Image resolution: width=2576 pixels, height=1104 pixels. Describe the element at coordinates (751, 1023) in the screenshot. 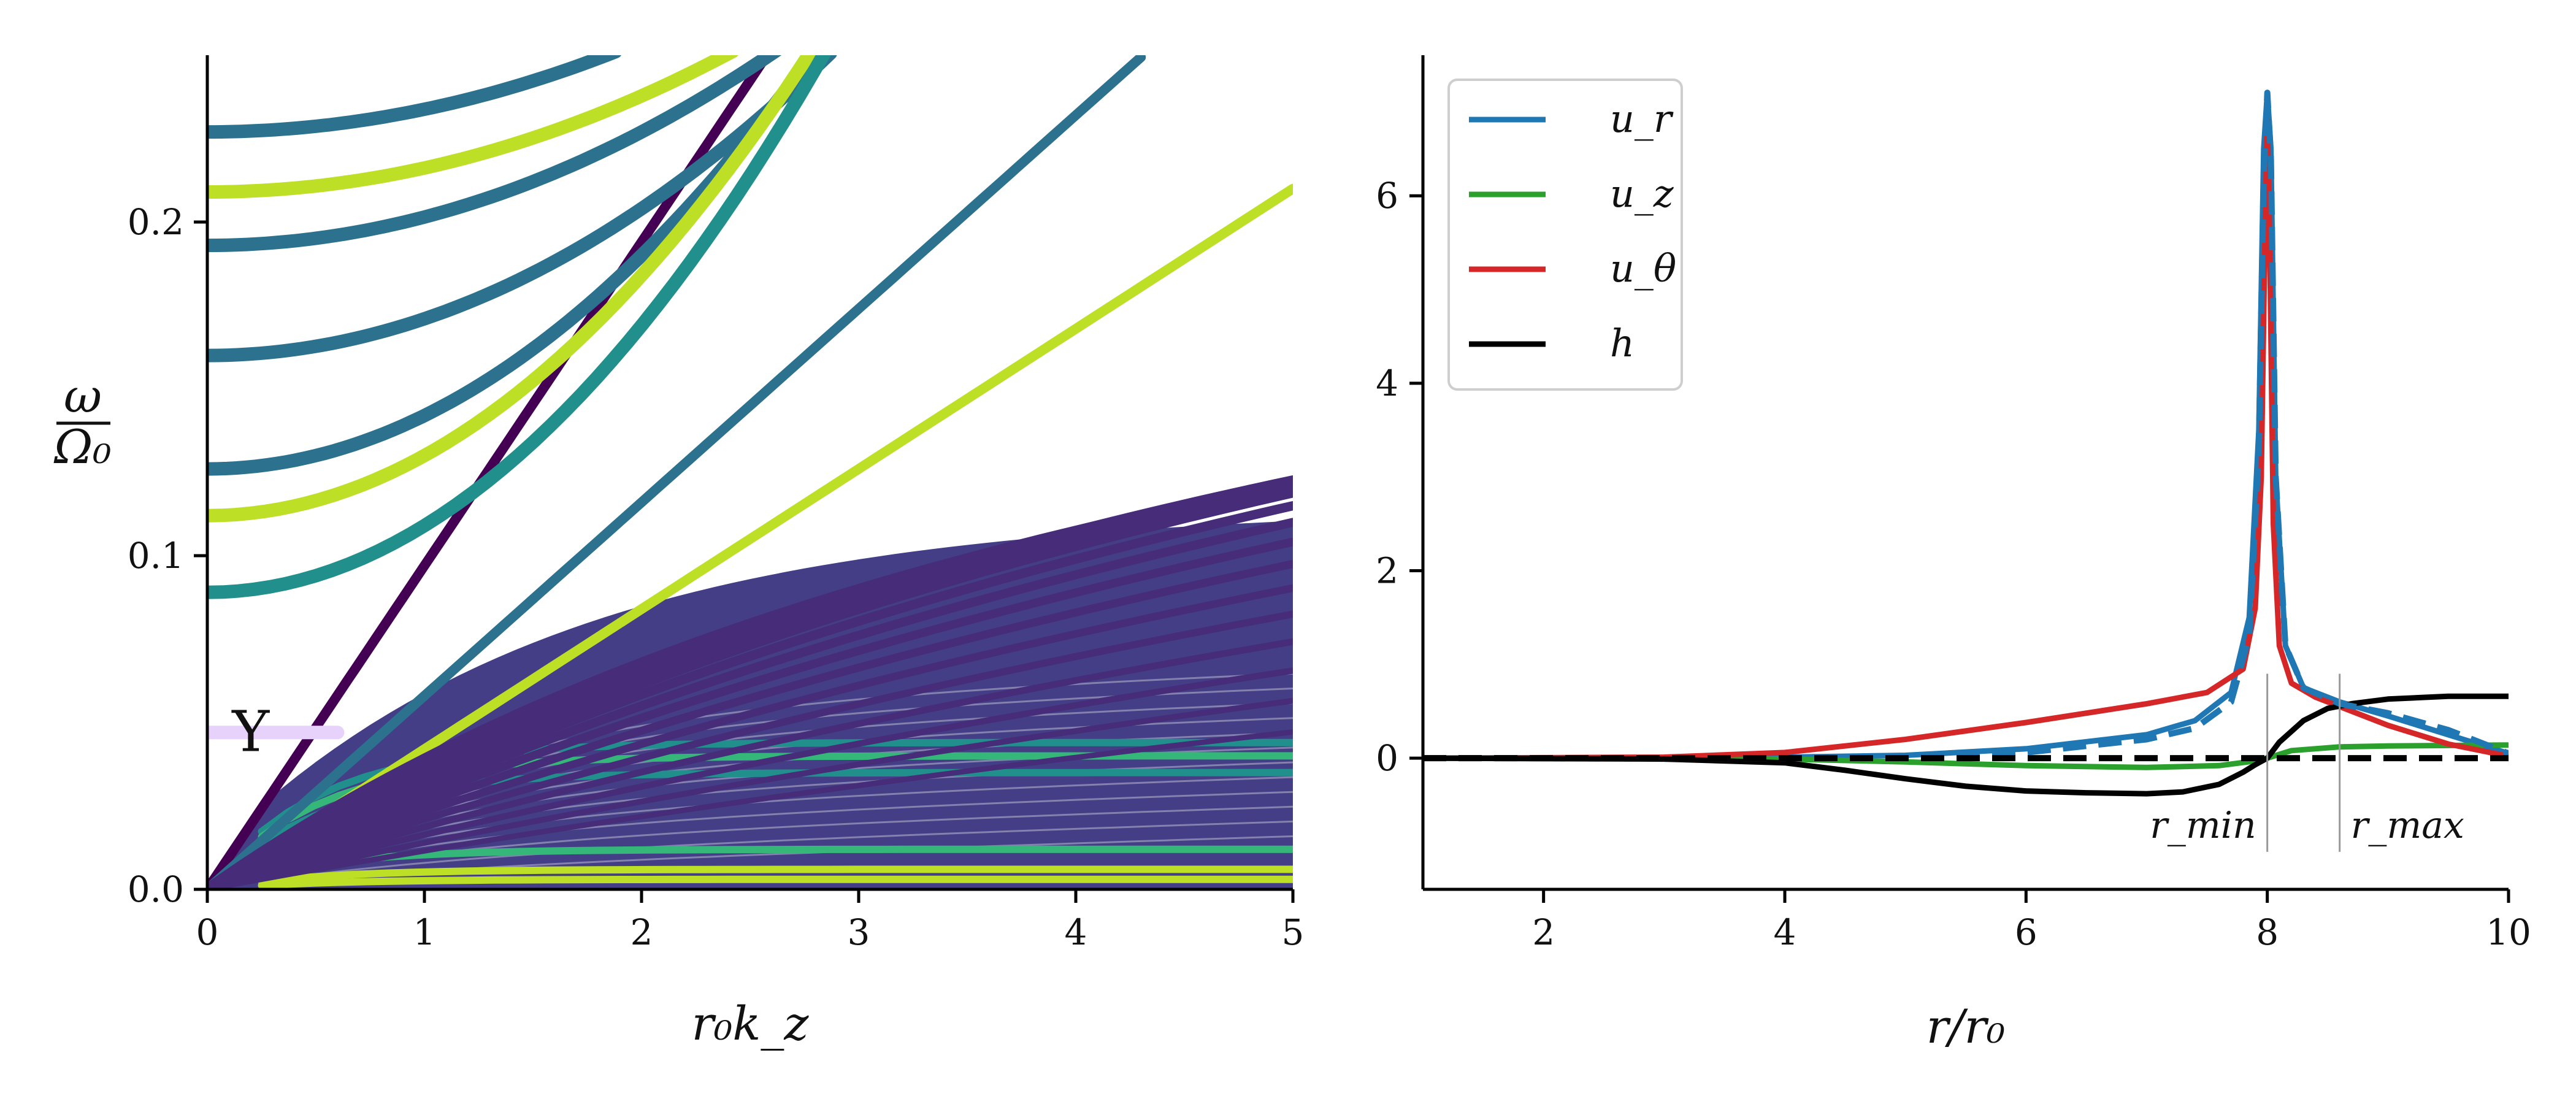

I see `left-x-axis-label: r₀k_z` at that location.